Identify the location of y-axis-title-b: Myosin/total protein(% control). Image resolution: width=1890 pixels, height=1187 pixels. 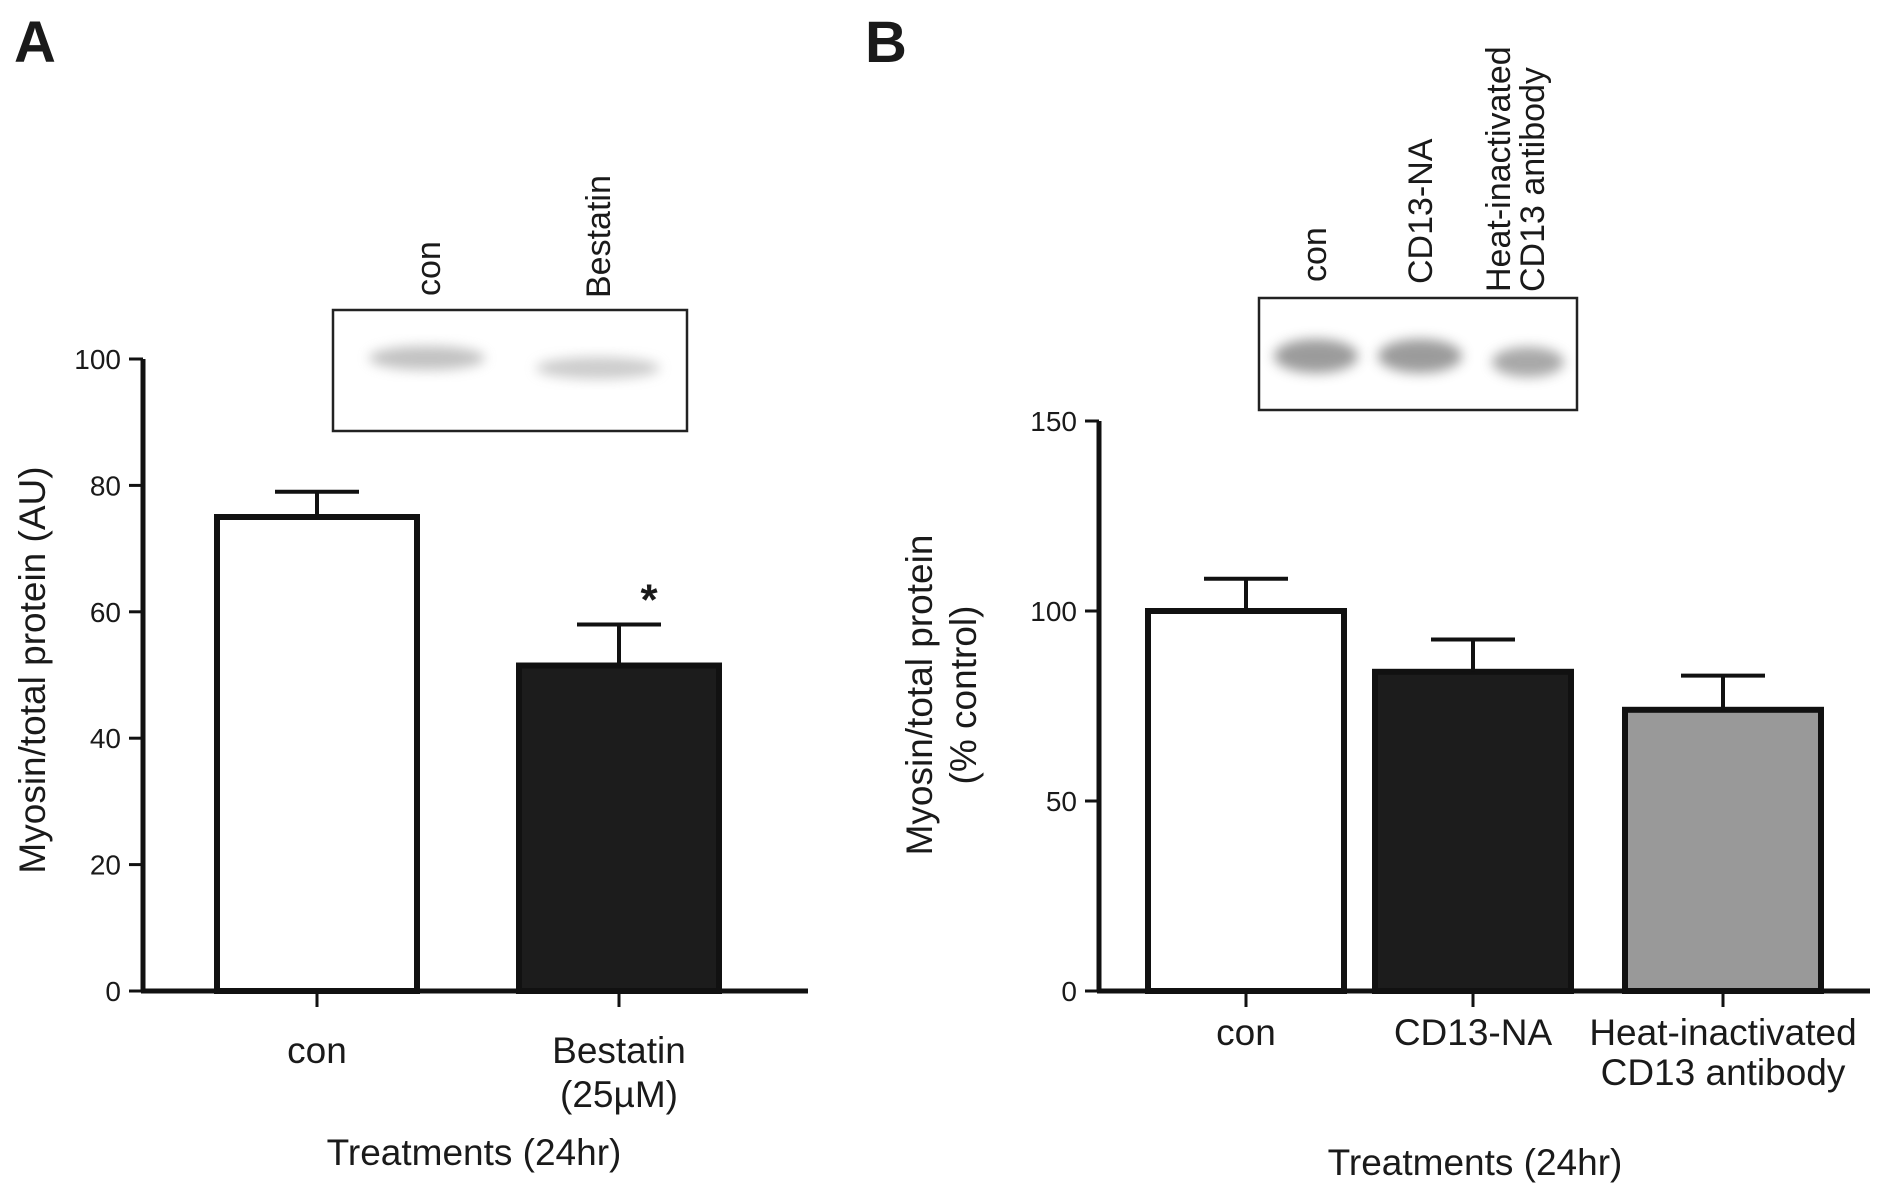
(941, 695).